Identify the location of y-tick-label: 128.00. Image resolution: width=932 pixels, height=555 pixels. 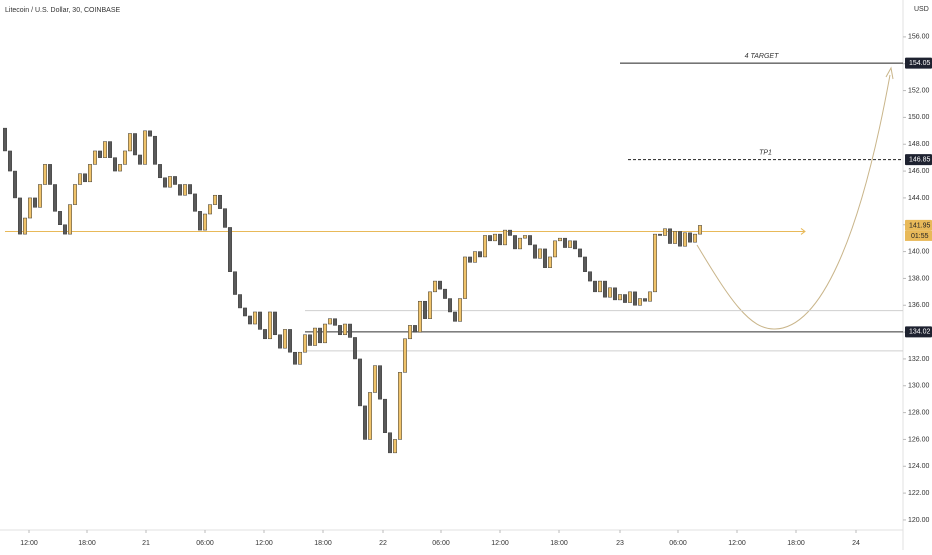
(919, 412).